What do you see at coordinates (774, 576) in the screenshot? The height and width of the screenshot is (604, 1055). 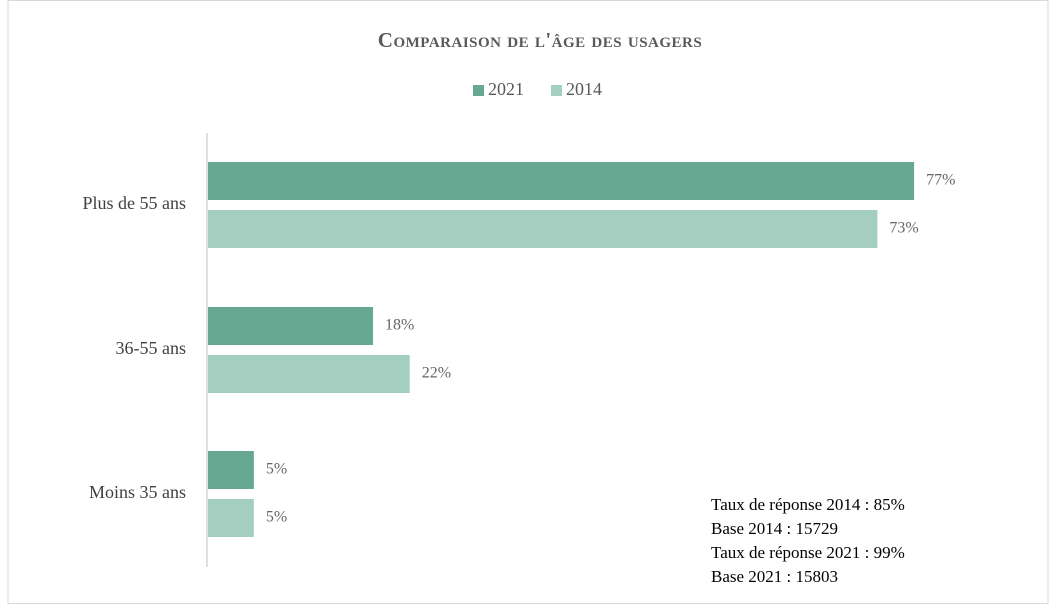 I see `annotation: Base 2021 : 15803` at bounding box center [774, 576].